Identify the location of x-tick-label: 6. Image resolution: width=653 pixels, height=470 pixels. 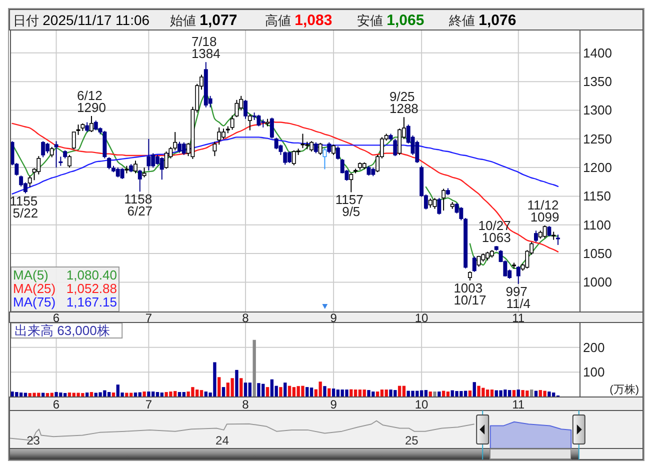
(56, 317).